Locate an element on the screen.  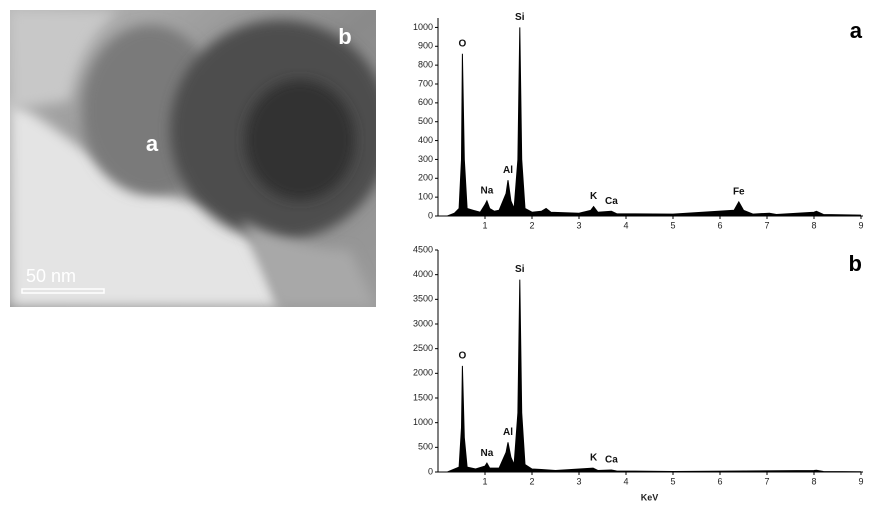
y-tick-label: 1500 is located at coordinates (423, 397).